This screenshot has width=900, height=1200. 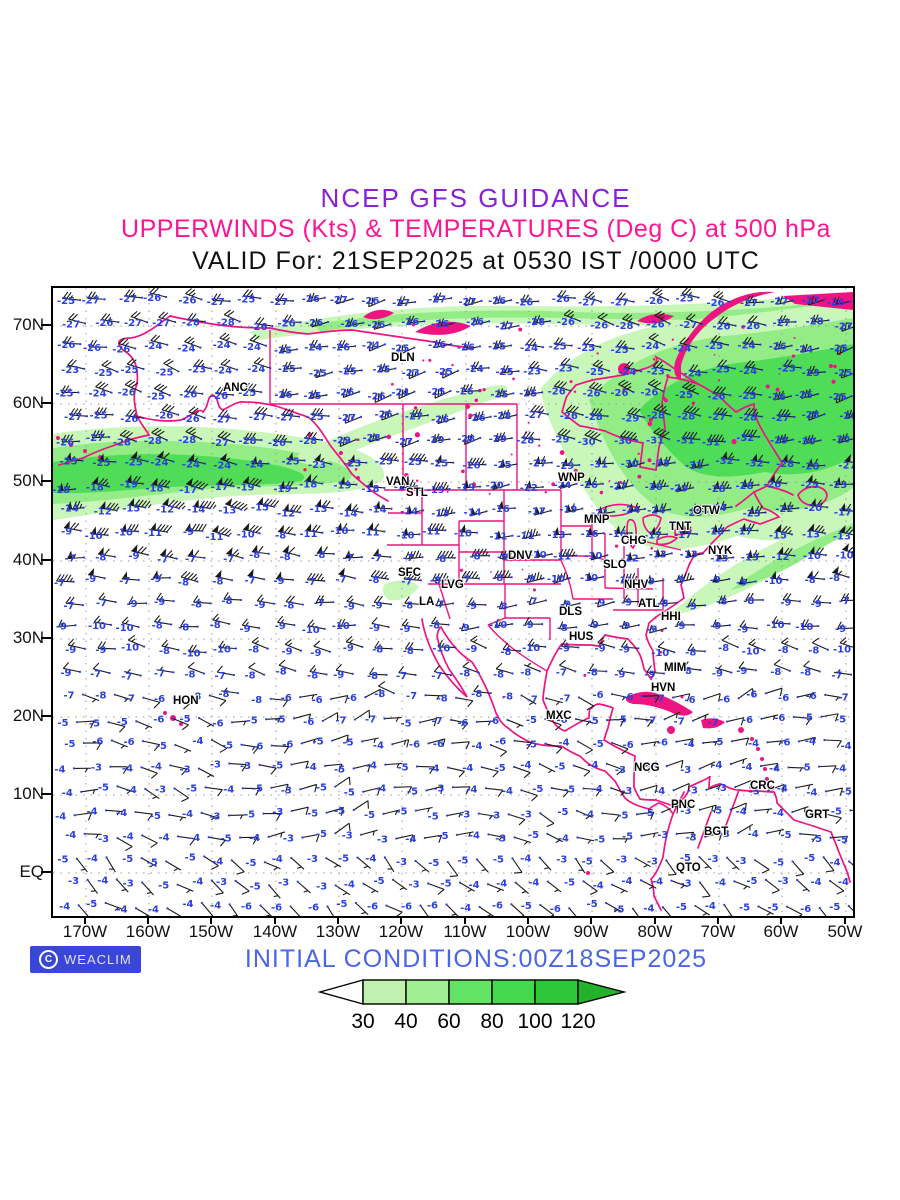 What do you see at coordinates (122, 442) in the screenshot?
I see `temperature-value: -28` at bounding box center [122, 442].